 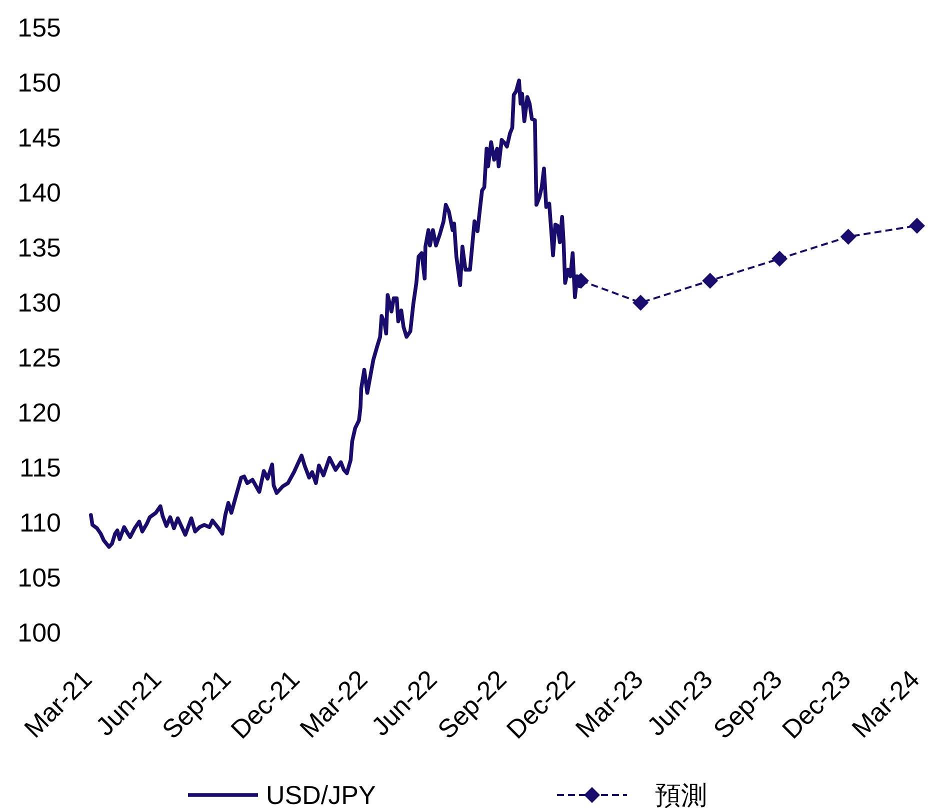 What do you see at coordinates (39, 303) in the screenshot?
I see `y-tick-label: 130` at bounding box center [39, 303].